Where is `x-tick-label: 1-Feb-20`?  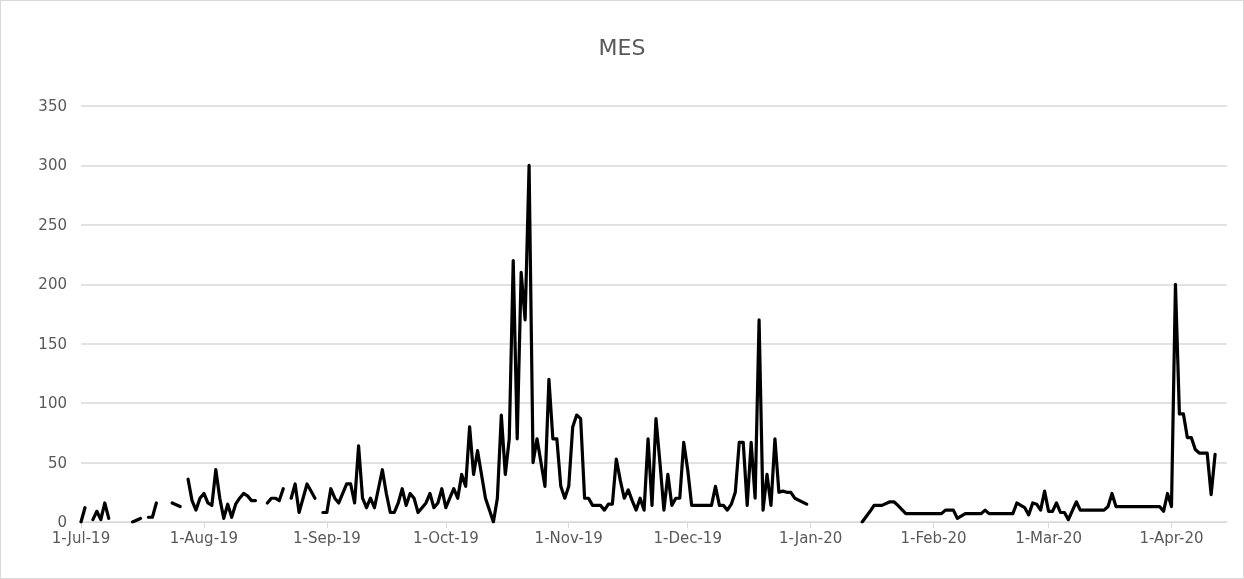 x-tick-label: 1-Feb-20 is located at coordinates (933, 537).